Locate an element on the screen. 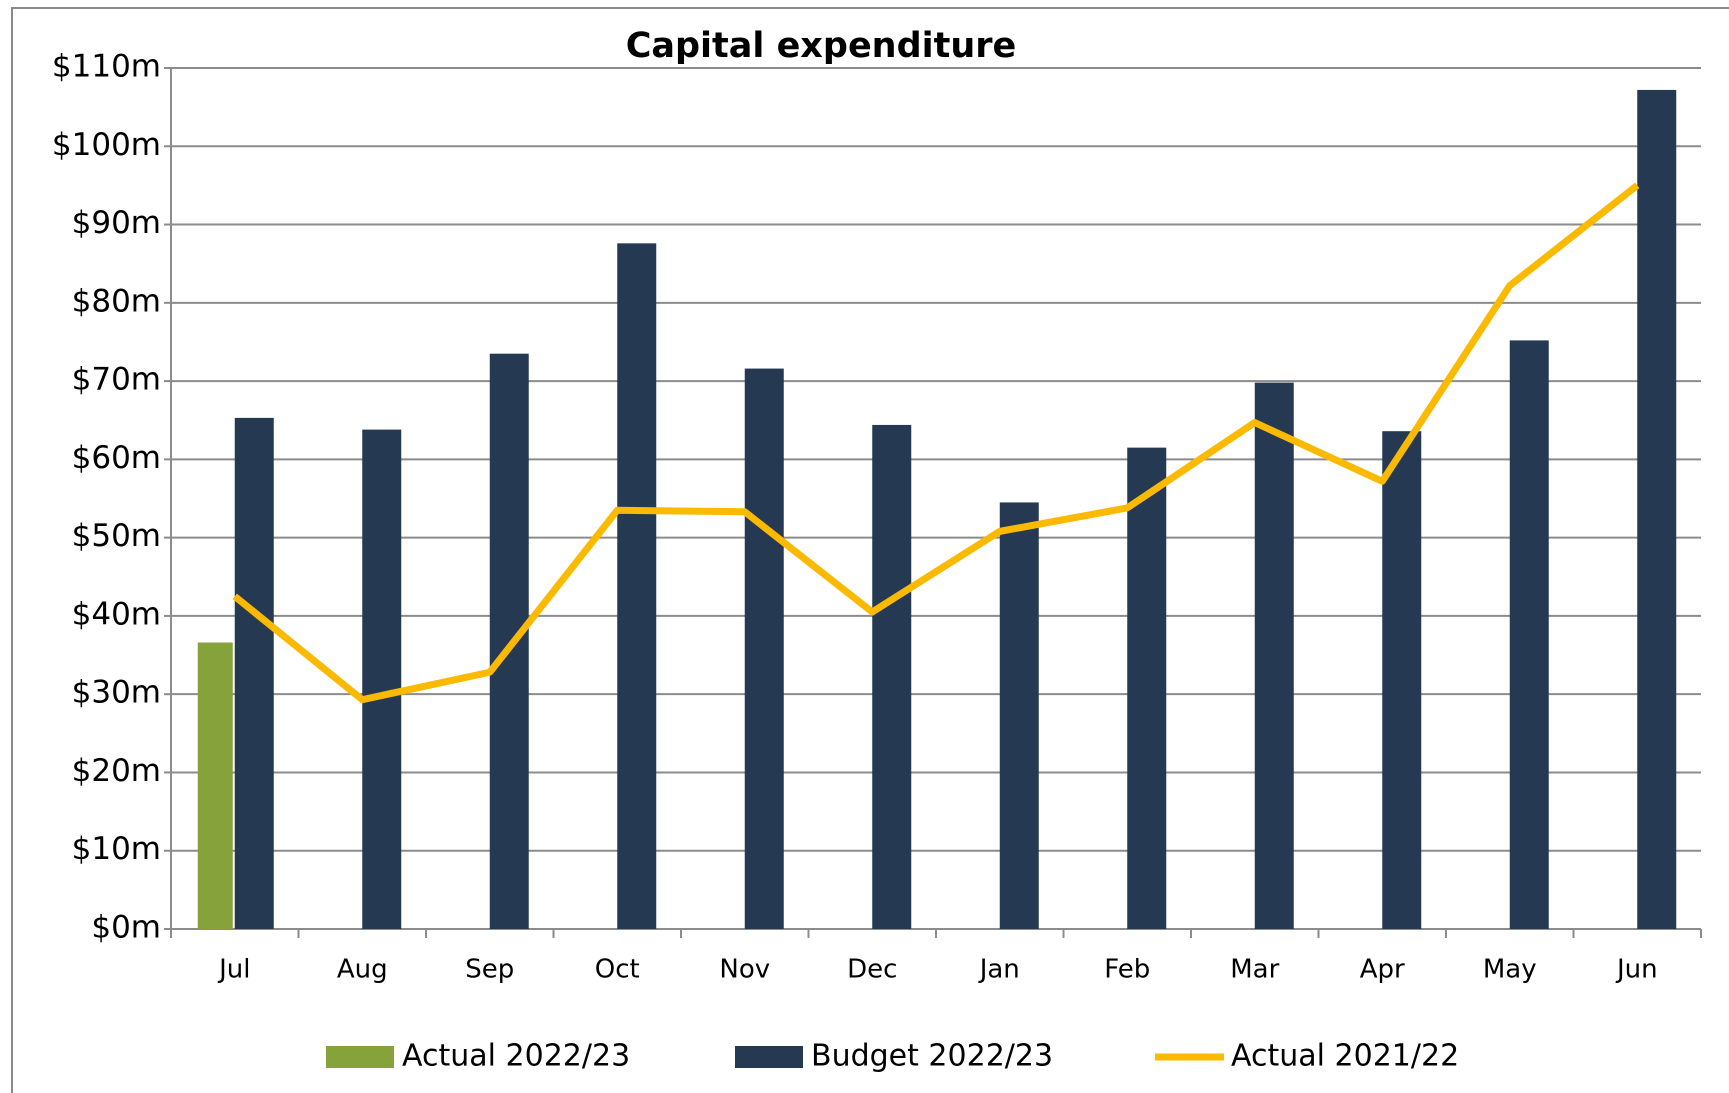 The image size is (1729, 1093). y-tick-label: $60m is located at coordinates (116, 458).